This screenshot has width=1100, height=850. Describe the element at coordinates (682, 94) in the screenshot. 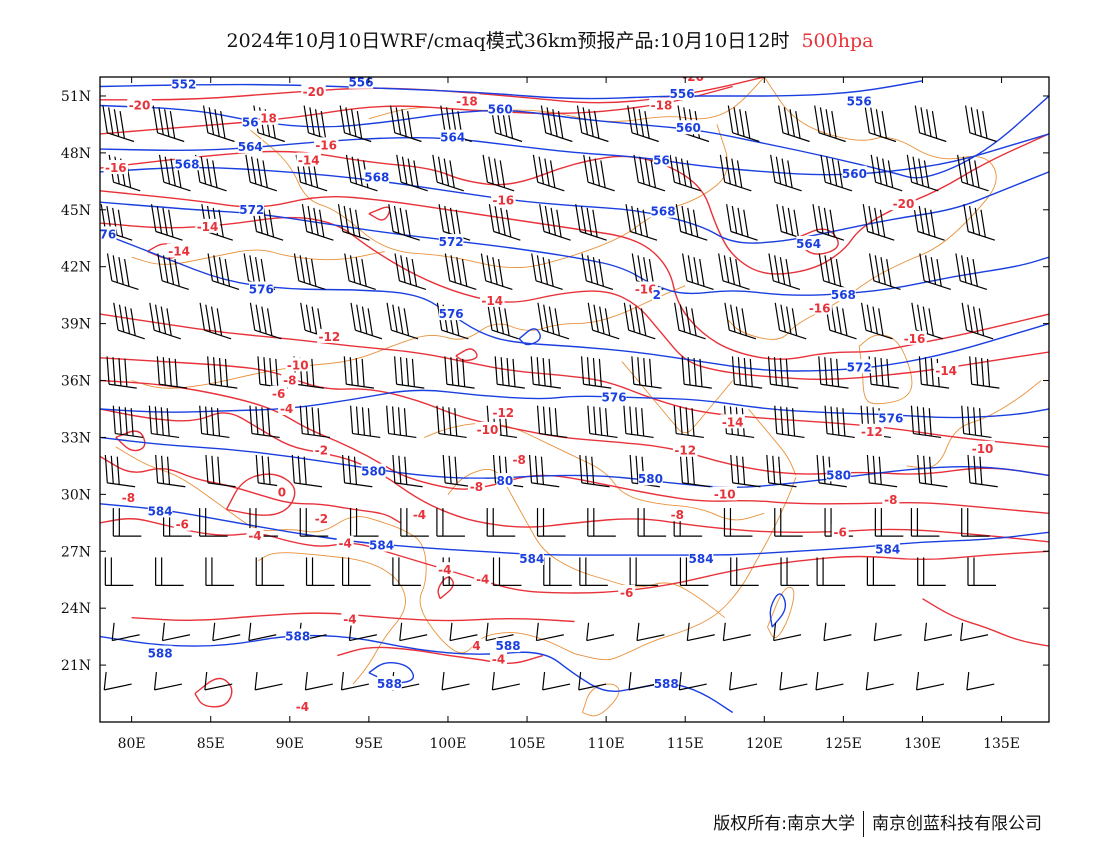

I see `height-label: 556` at that location.